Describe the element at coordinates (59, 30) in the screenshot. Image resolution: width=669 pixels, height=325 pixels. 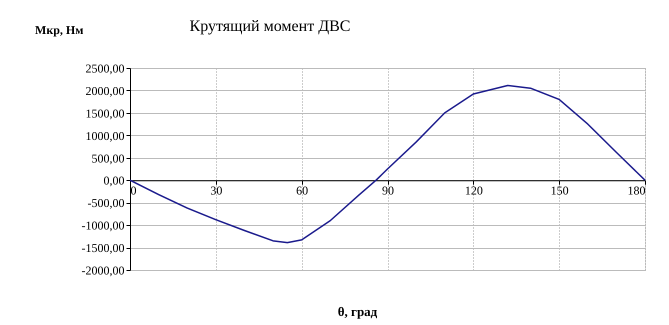
I see `y-axis-title: Мкр, Нм` at that location.